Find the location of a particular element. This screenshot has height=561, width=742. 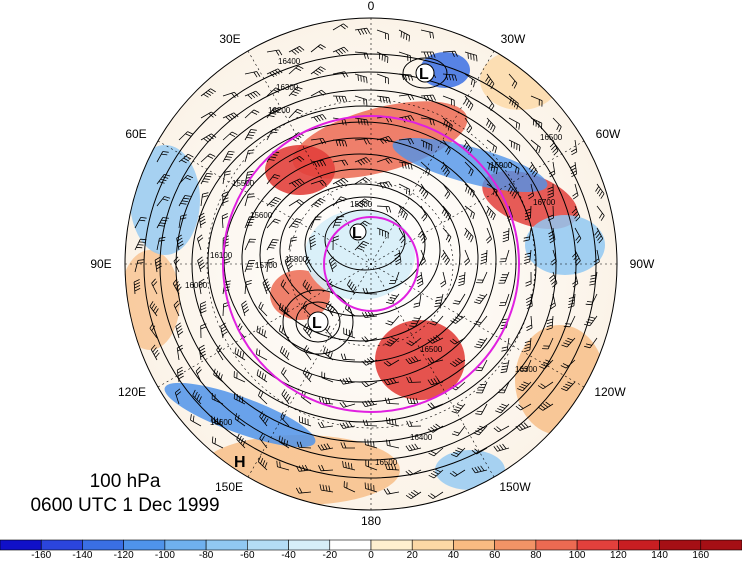

colorbar-tick-label: -140 is located at coordinates (82, 555).